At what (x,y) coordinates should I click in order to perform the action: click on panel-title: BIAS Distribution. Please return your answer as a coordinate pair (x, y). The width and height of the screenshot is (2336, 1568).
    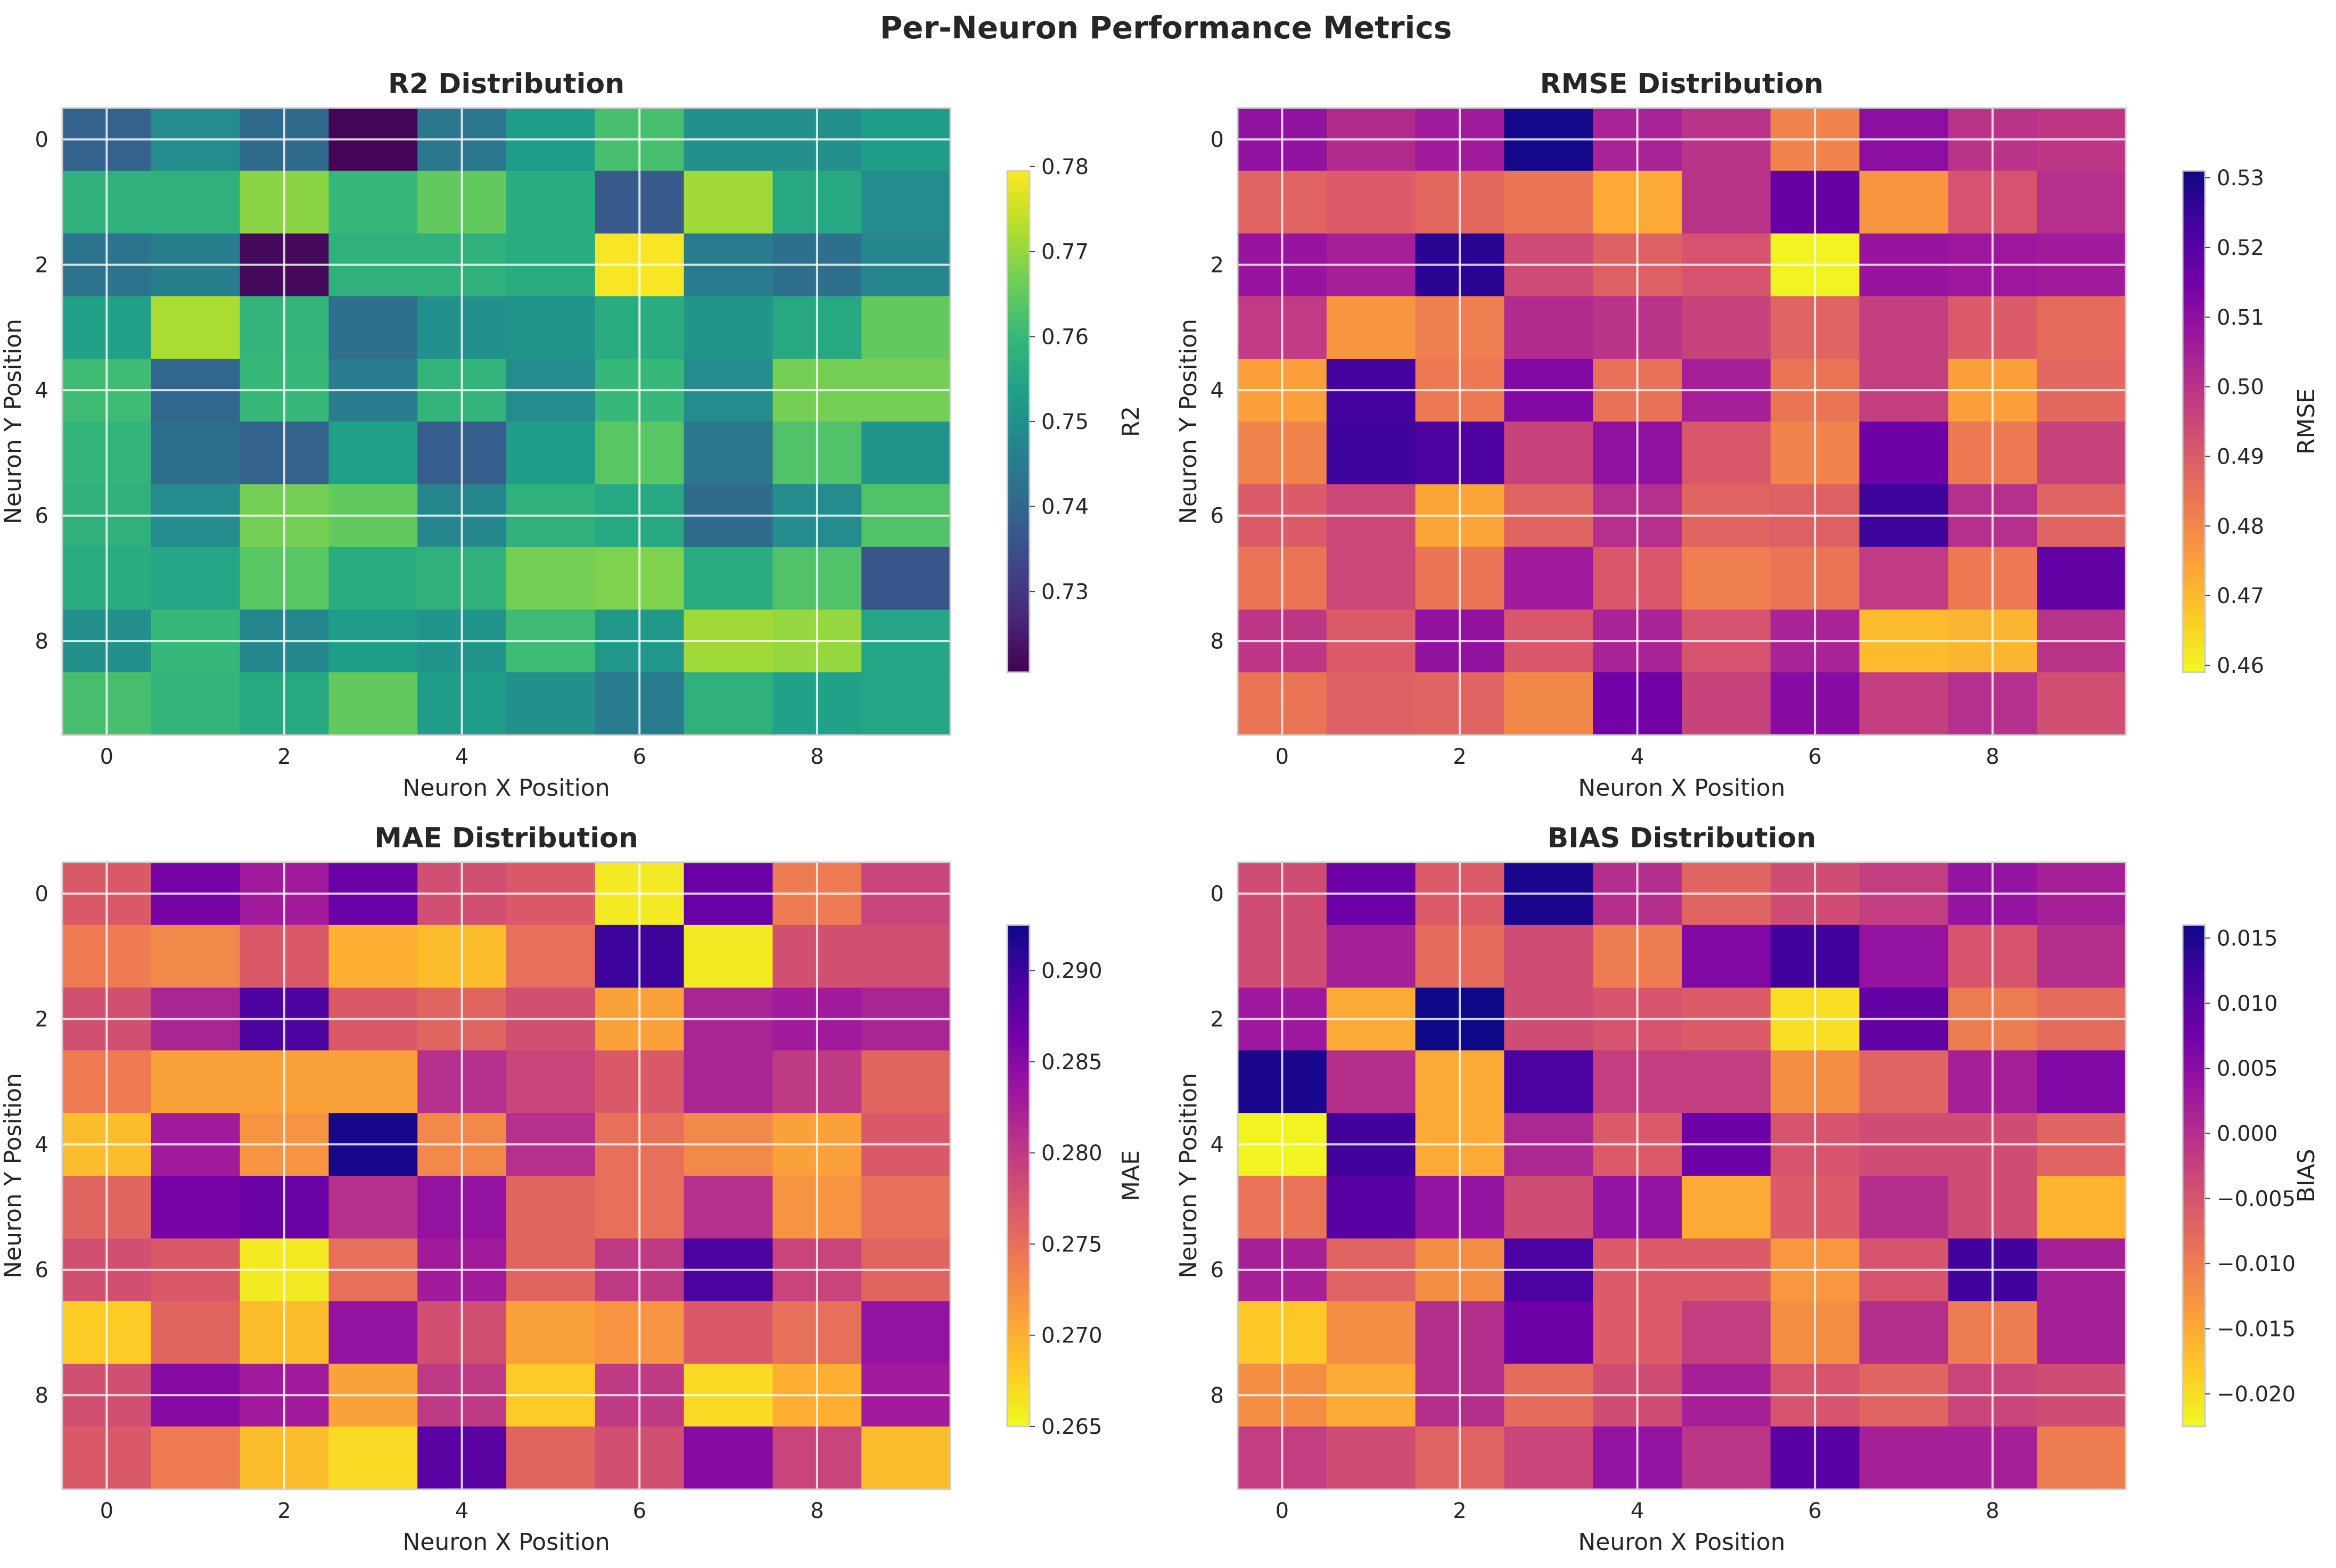
    Looking at the image, I should click on (1682, 838).